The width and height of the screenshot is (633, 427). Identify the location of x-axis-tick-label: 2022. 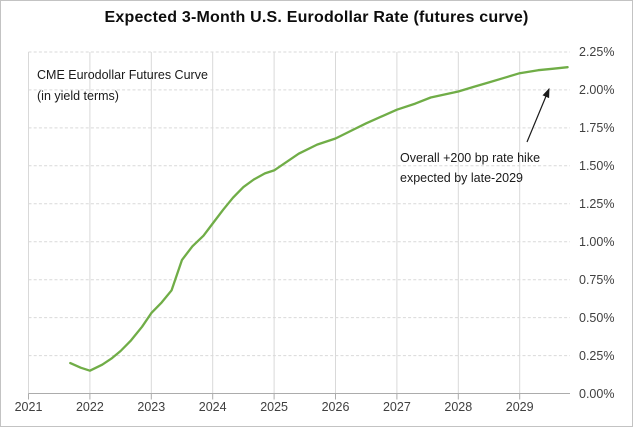
(89, 407).